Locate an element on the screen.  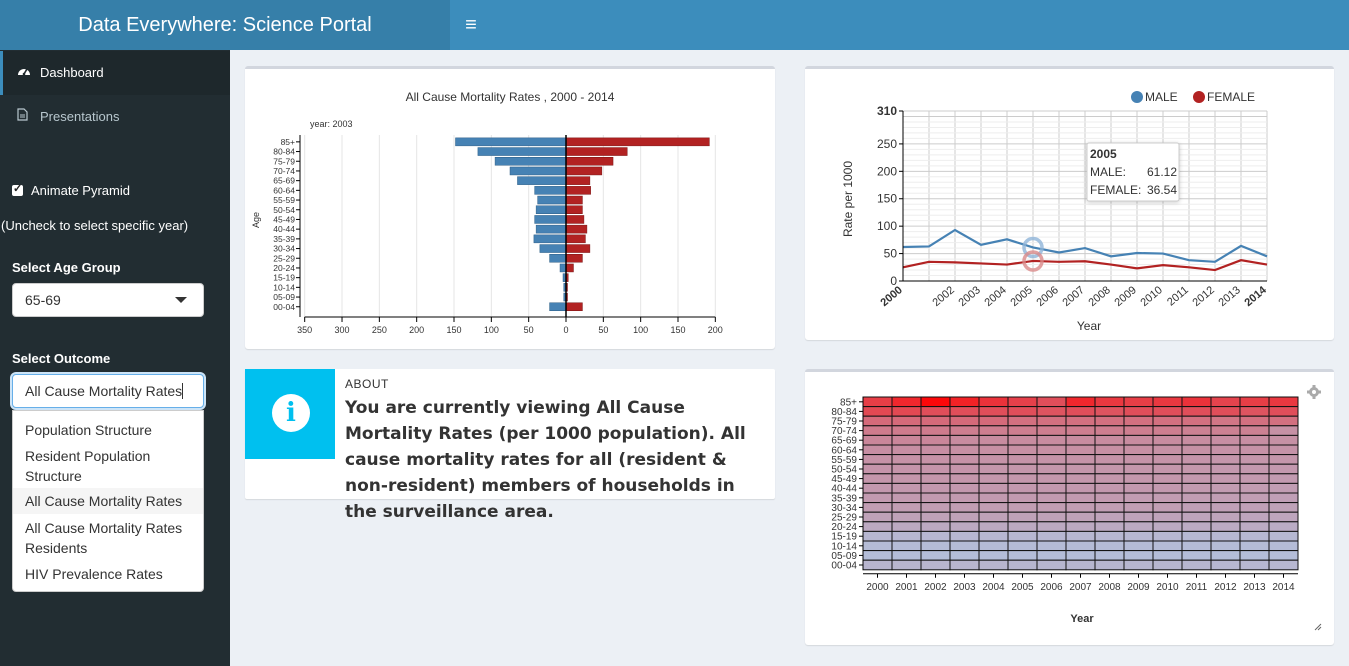
sidebar-item-dashboard: Dashboard is located at coordinates (115, 73).